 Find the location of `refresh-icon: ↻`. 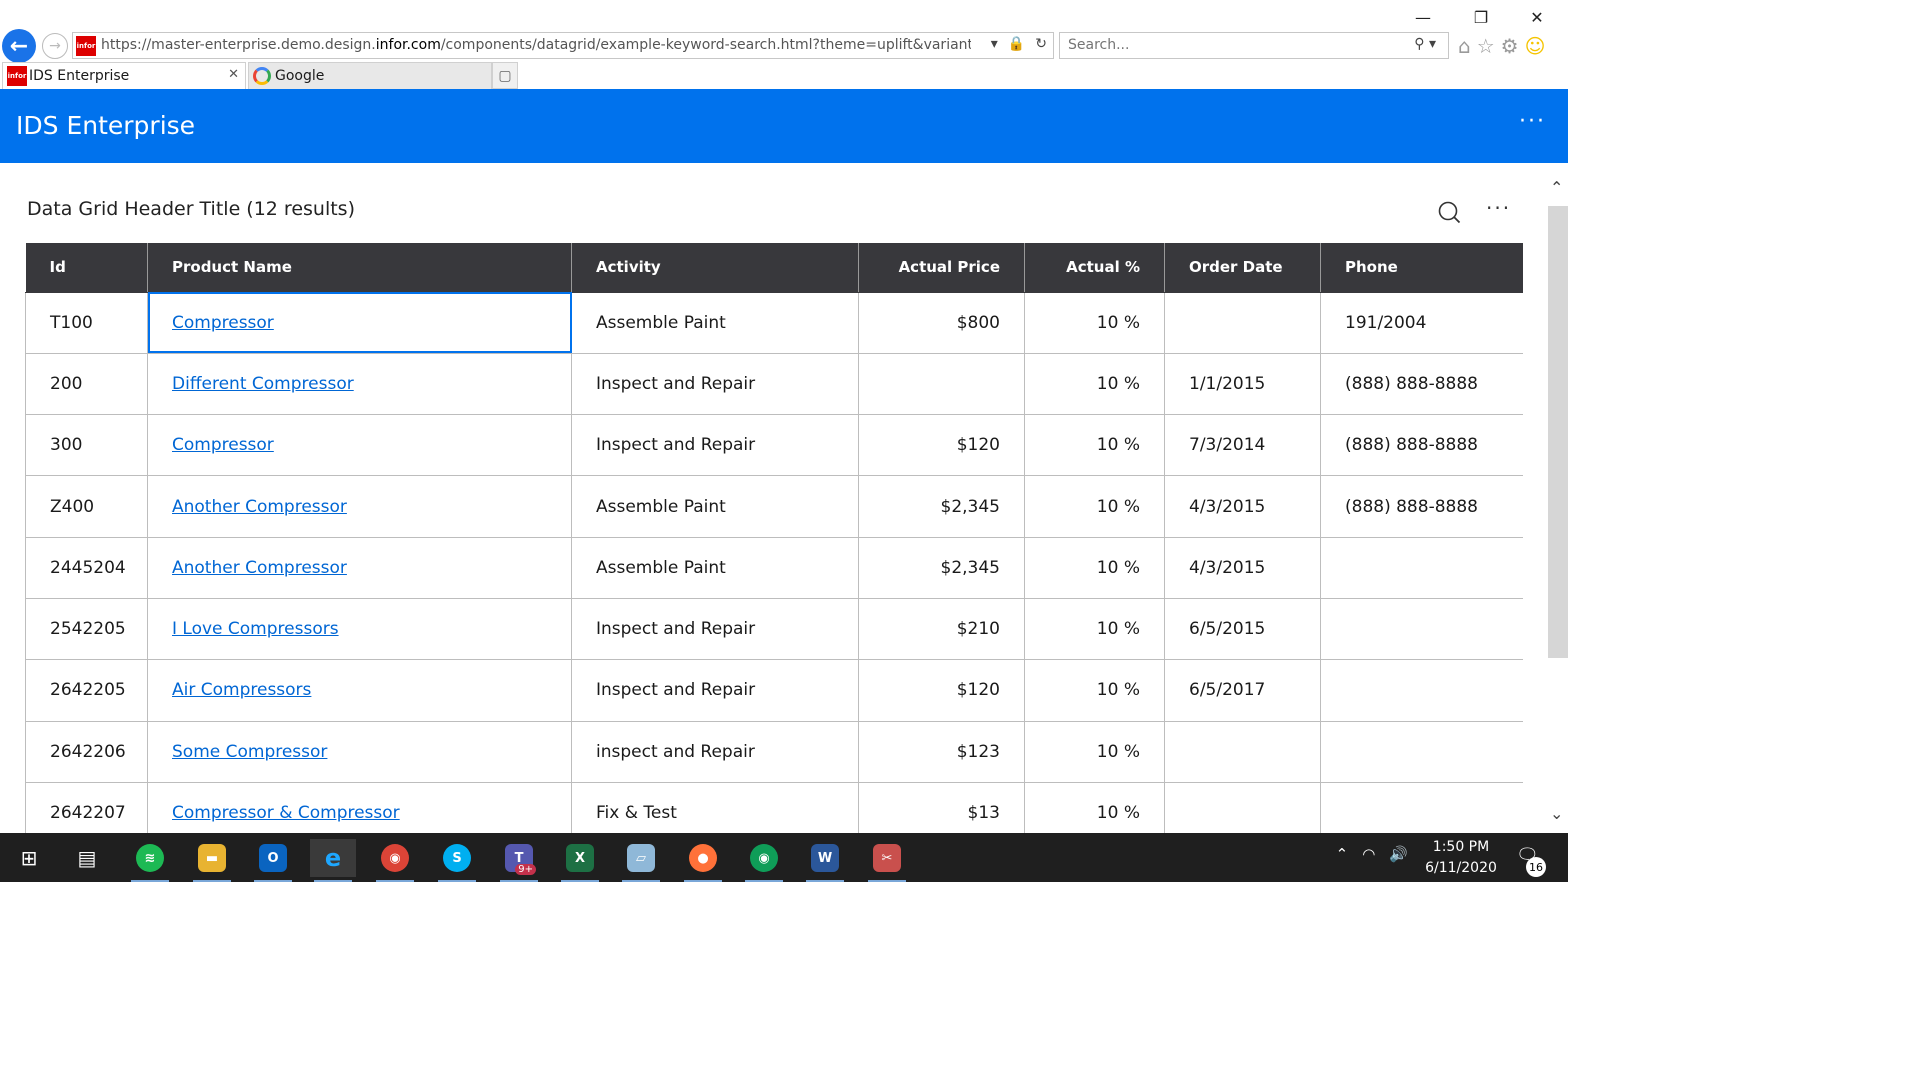

refresh-icon: ↻ is located at coordinates (1041, 44).